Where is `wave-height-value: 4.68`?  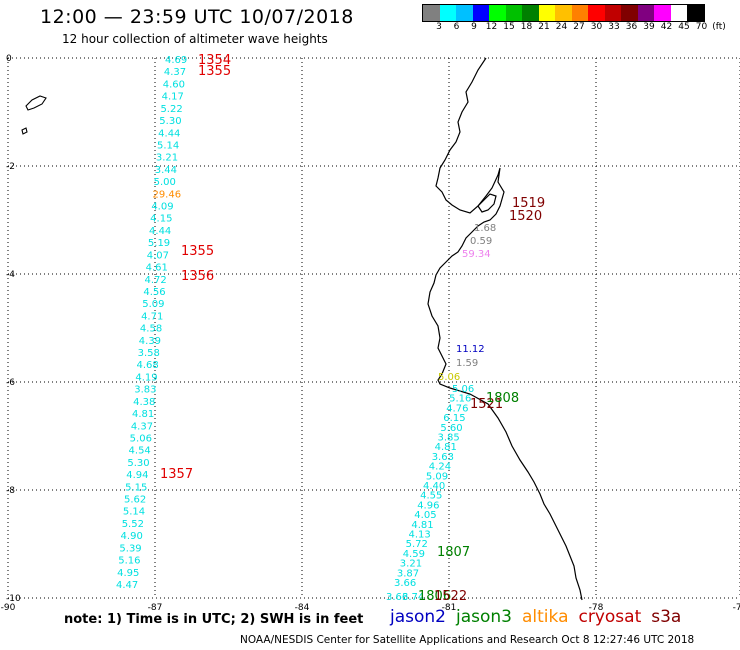 wave-height-value: 4.68 is located at coordinates (148, 365).